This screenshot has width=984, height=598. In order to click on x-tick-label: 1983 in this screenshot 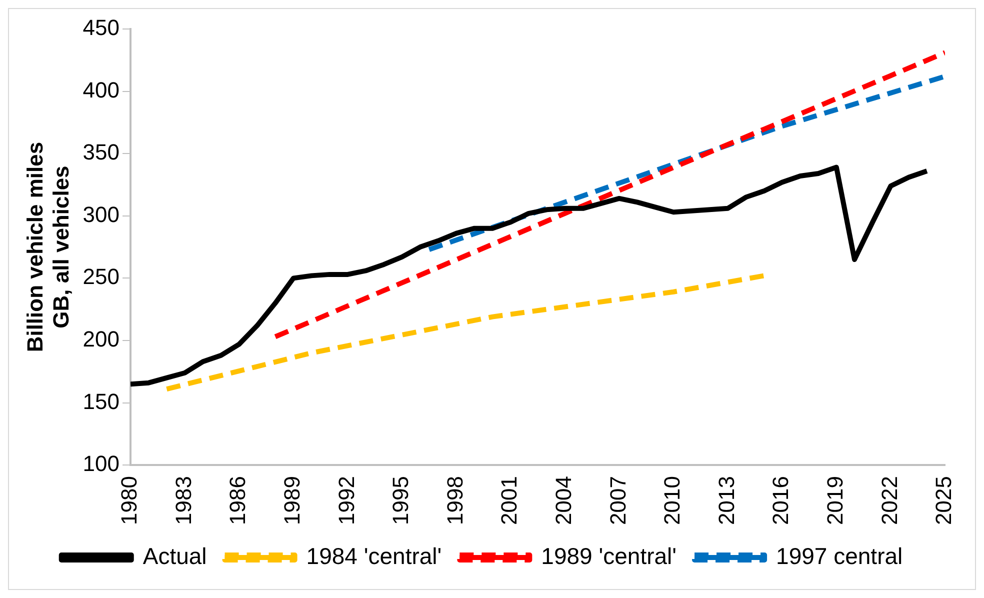, I will do `click(183, 501)`.